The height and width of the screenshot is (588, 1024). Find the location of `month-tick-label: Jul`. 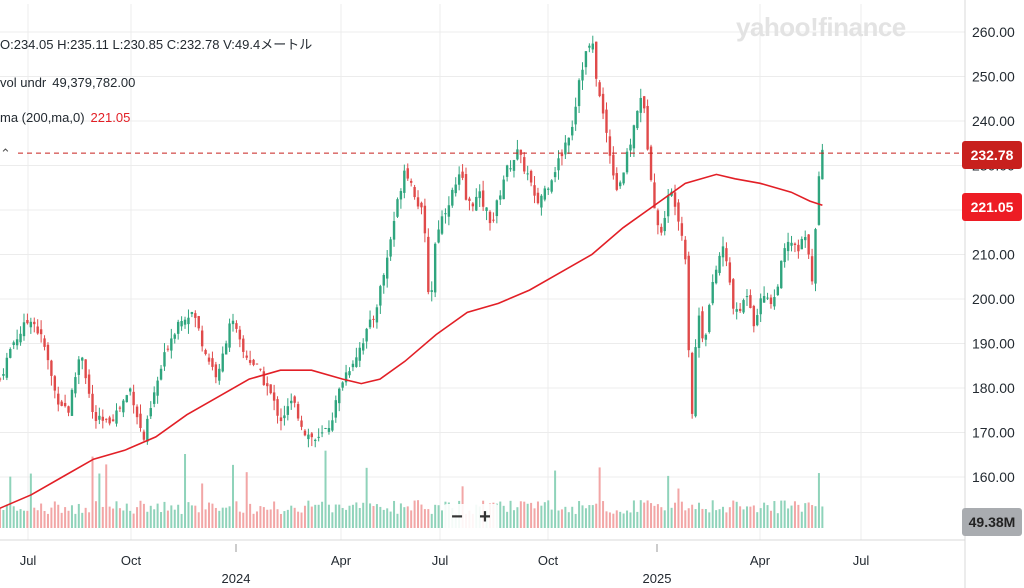

month-tick-label: Jul is located at coordinates (28, 560).